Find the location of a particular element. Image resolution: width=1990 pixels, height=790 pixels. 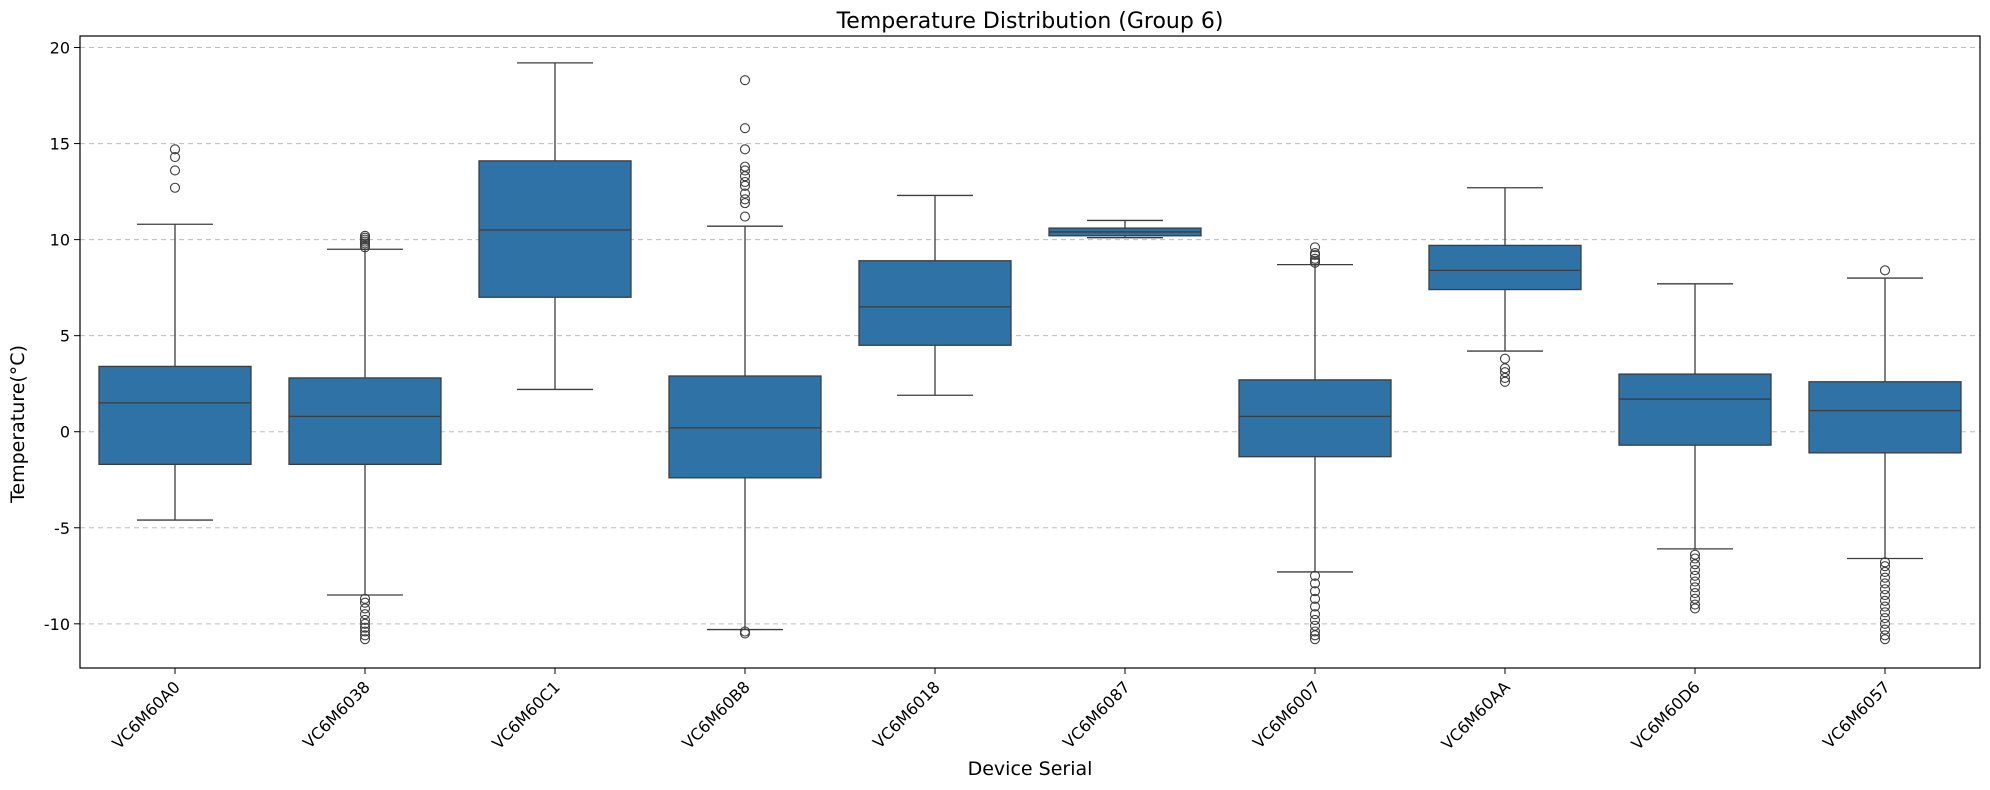

x-tick-label: VC6M6087 is located at coordinates (1096, 714).